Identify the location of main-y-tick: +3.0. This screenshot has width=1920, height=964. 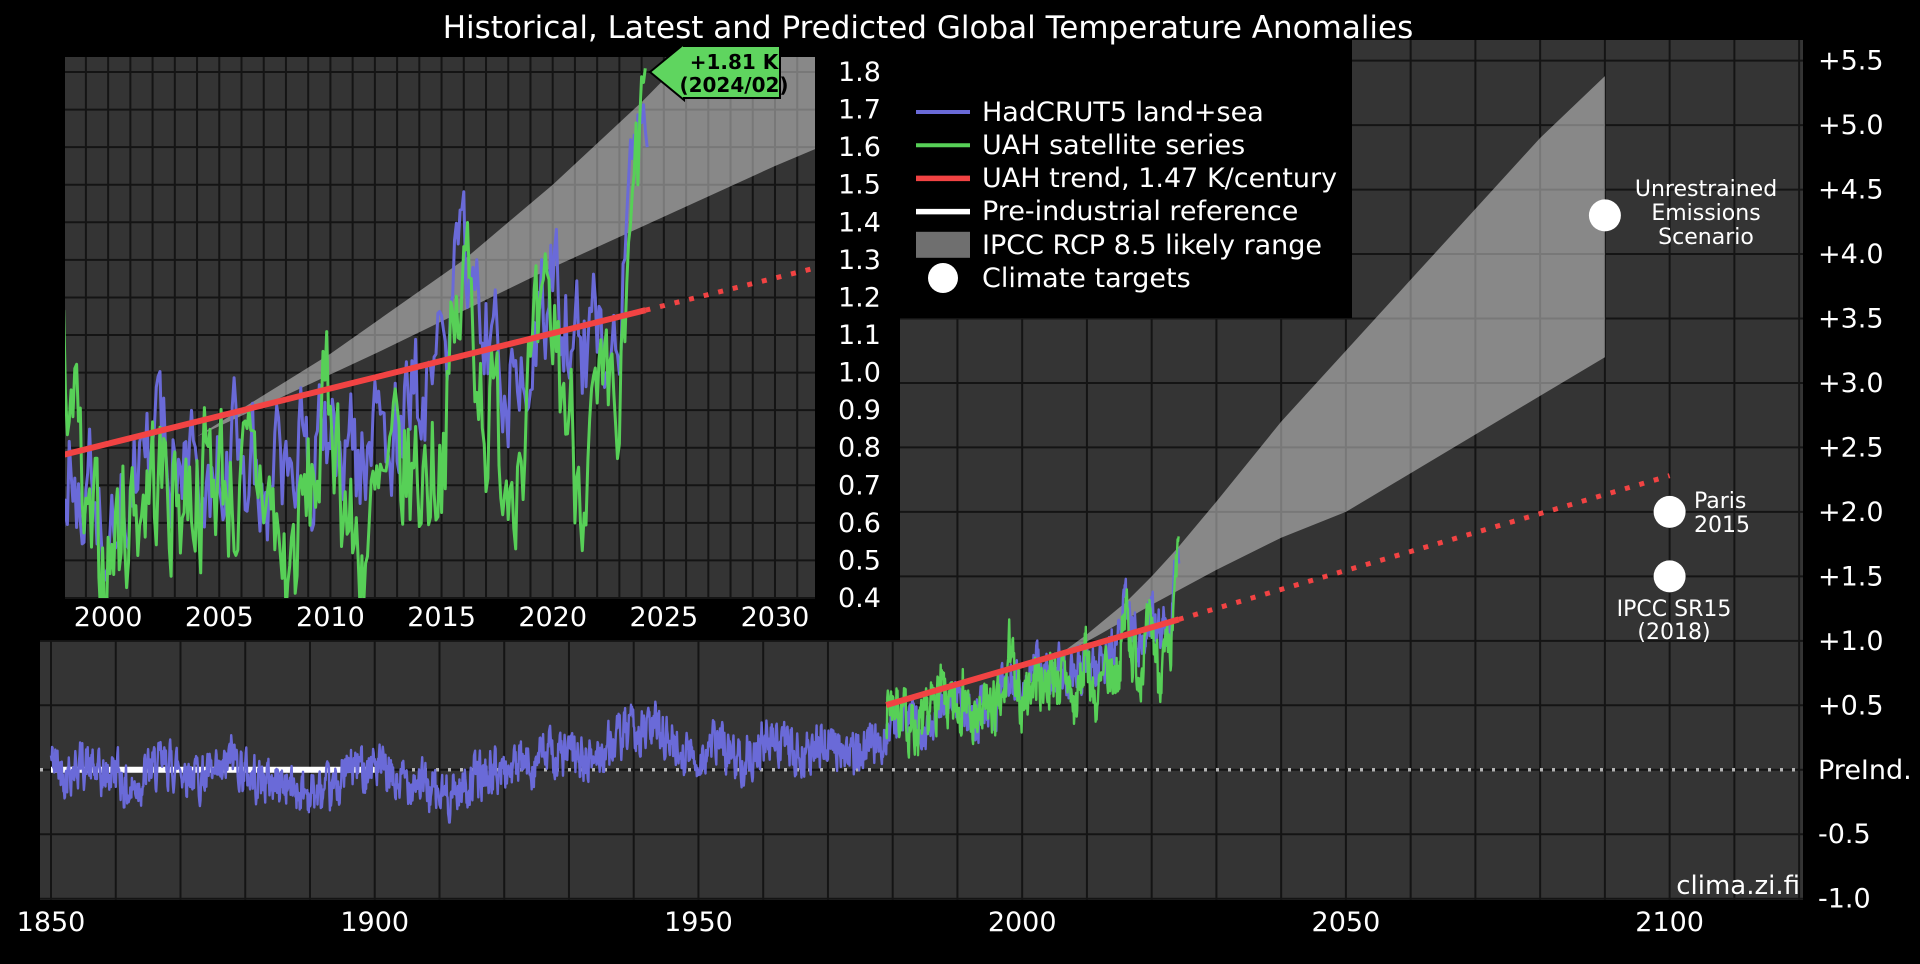
(1851, 383).